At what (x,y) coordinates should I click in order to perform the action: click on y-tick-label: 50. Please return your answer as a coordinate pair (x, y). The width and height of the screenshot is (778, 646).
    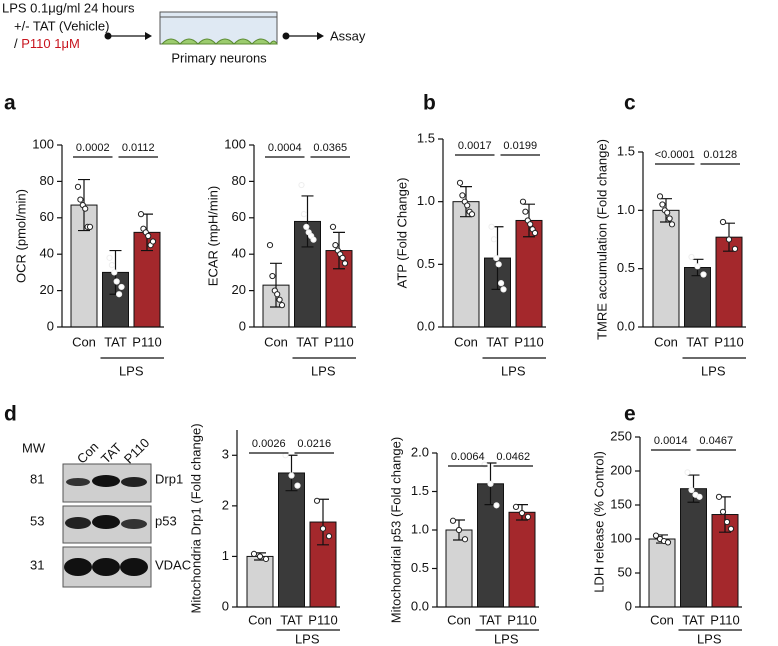
    Looking at the image, I should click on (625, 571).